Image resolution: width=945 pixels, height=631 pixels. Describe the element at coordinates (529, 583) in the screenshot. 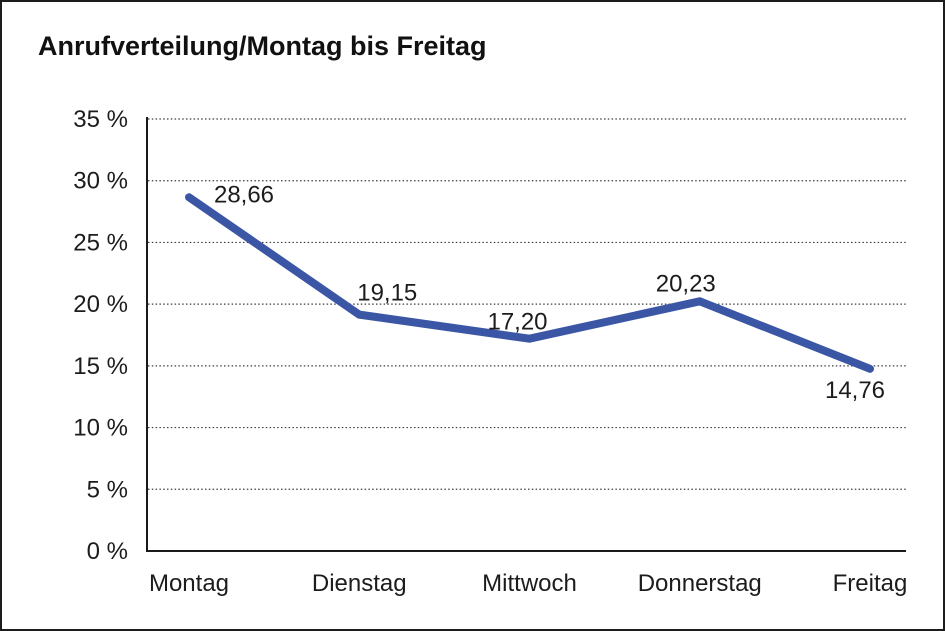

I see `x-category-label: Mittwoch` at that location.